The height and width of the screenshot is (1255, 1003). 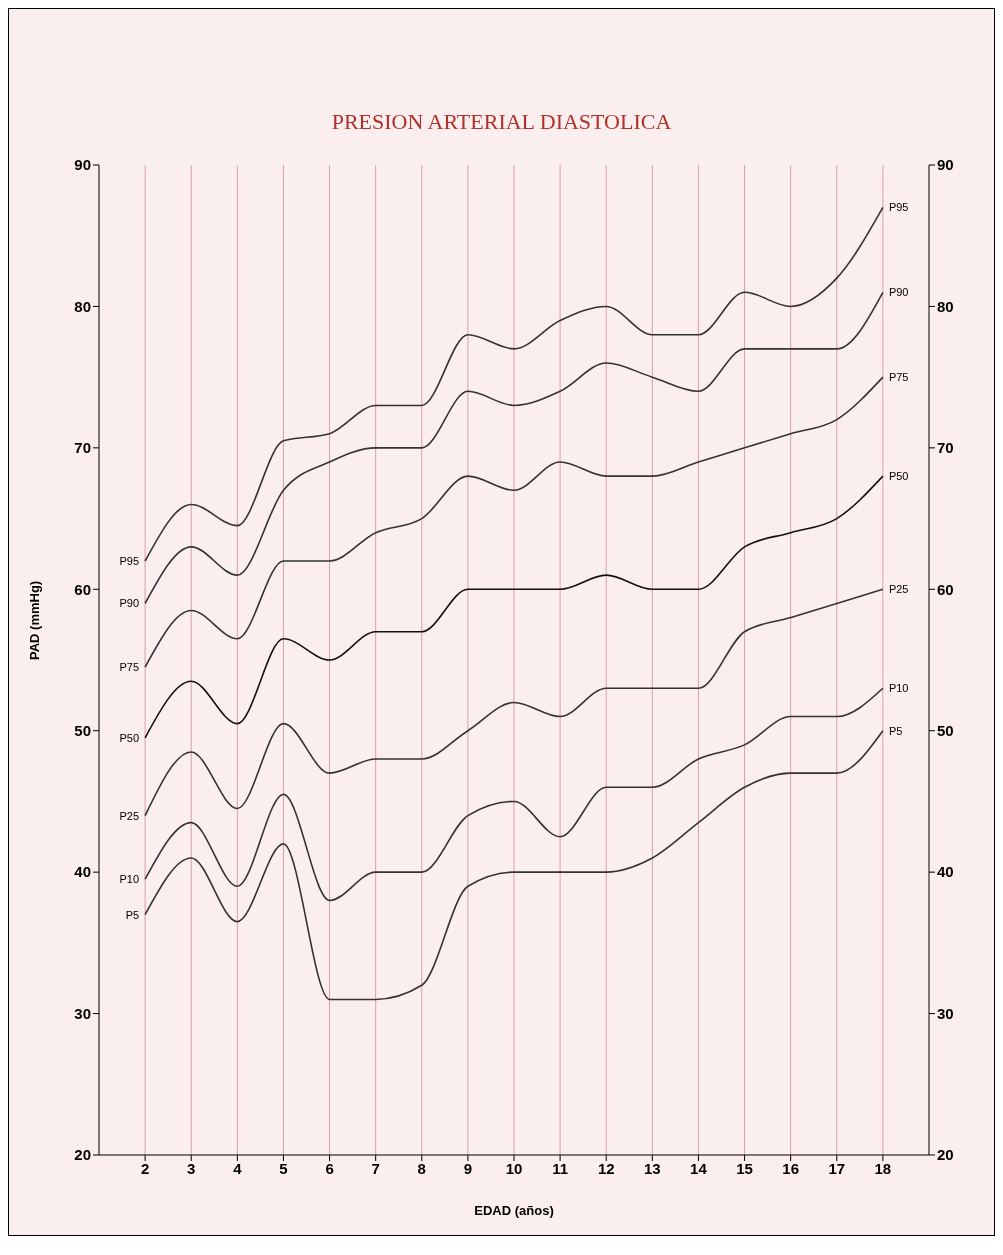 What do you see at coordinates (82, 165) in the screenshot?
I see `y-tick-label: 90` at bounding box center [82, 165].